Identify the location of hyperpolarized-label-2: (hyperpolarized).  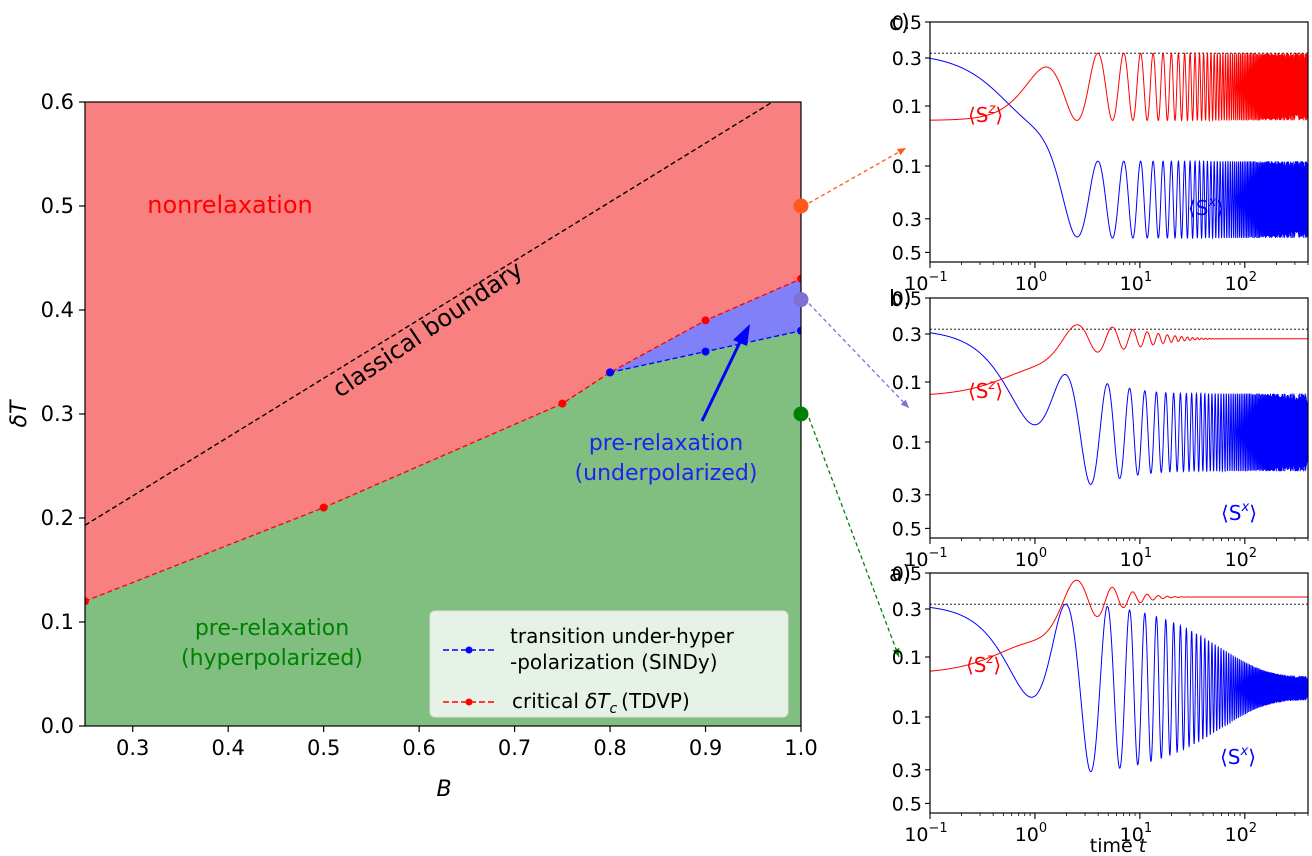
(272, 658).